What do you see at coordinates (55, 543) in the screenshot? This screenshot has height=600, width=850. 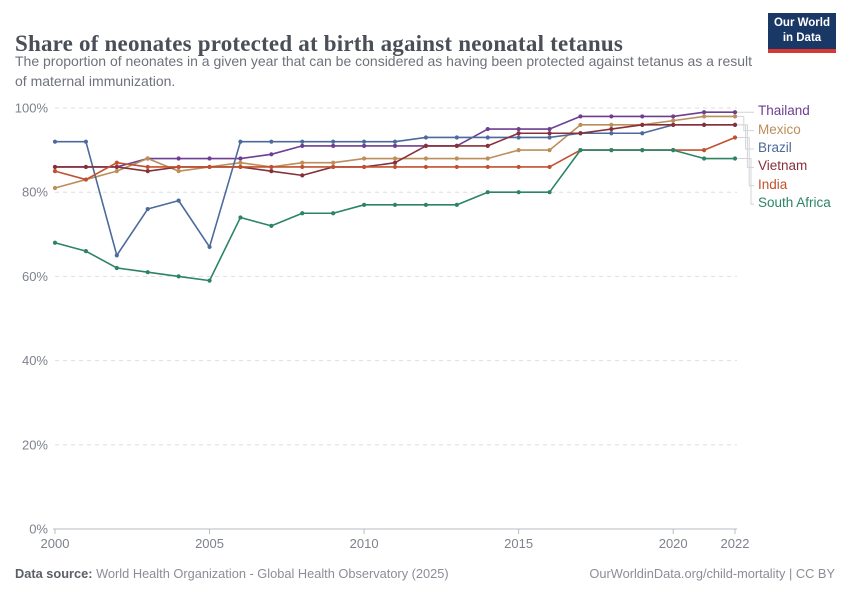 I see `x-tick-label: 2000` at bounding box center [55, 543].